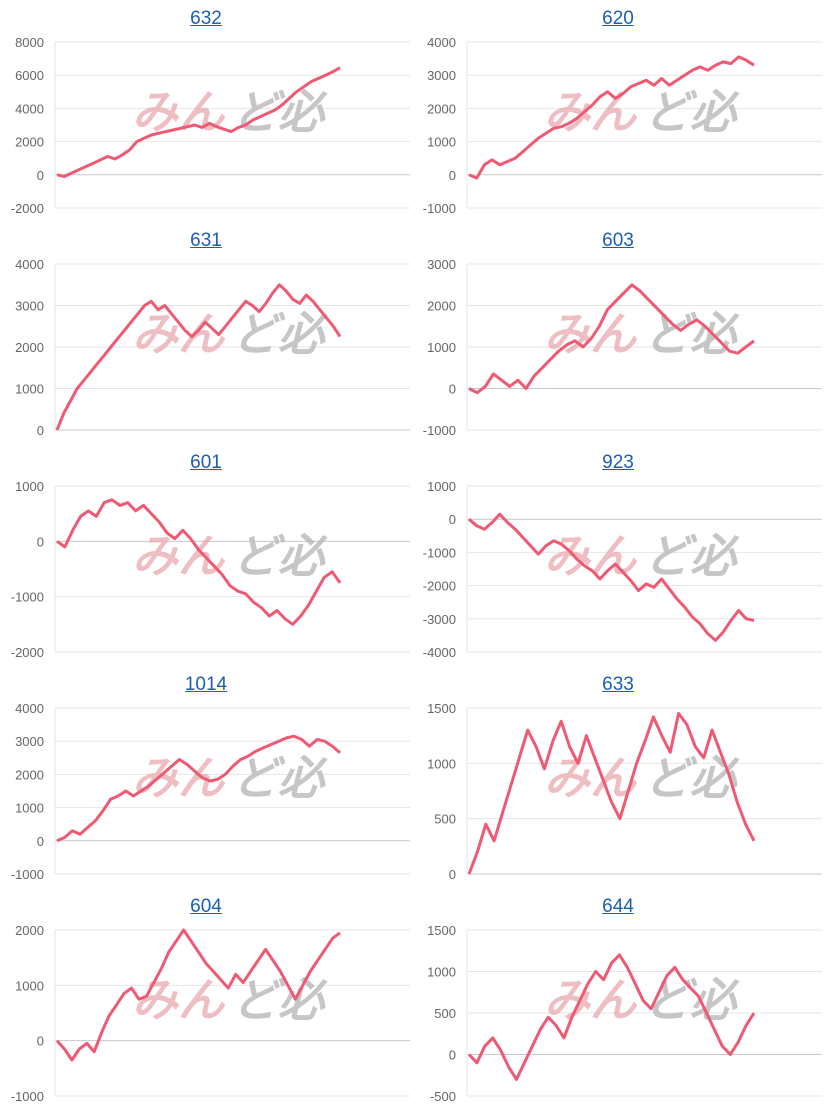 The image size is (824, 1110). Describe the element at coordinates (29, 42) in the screenshot. I see `y-tick-label: 8000` at that location.